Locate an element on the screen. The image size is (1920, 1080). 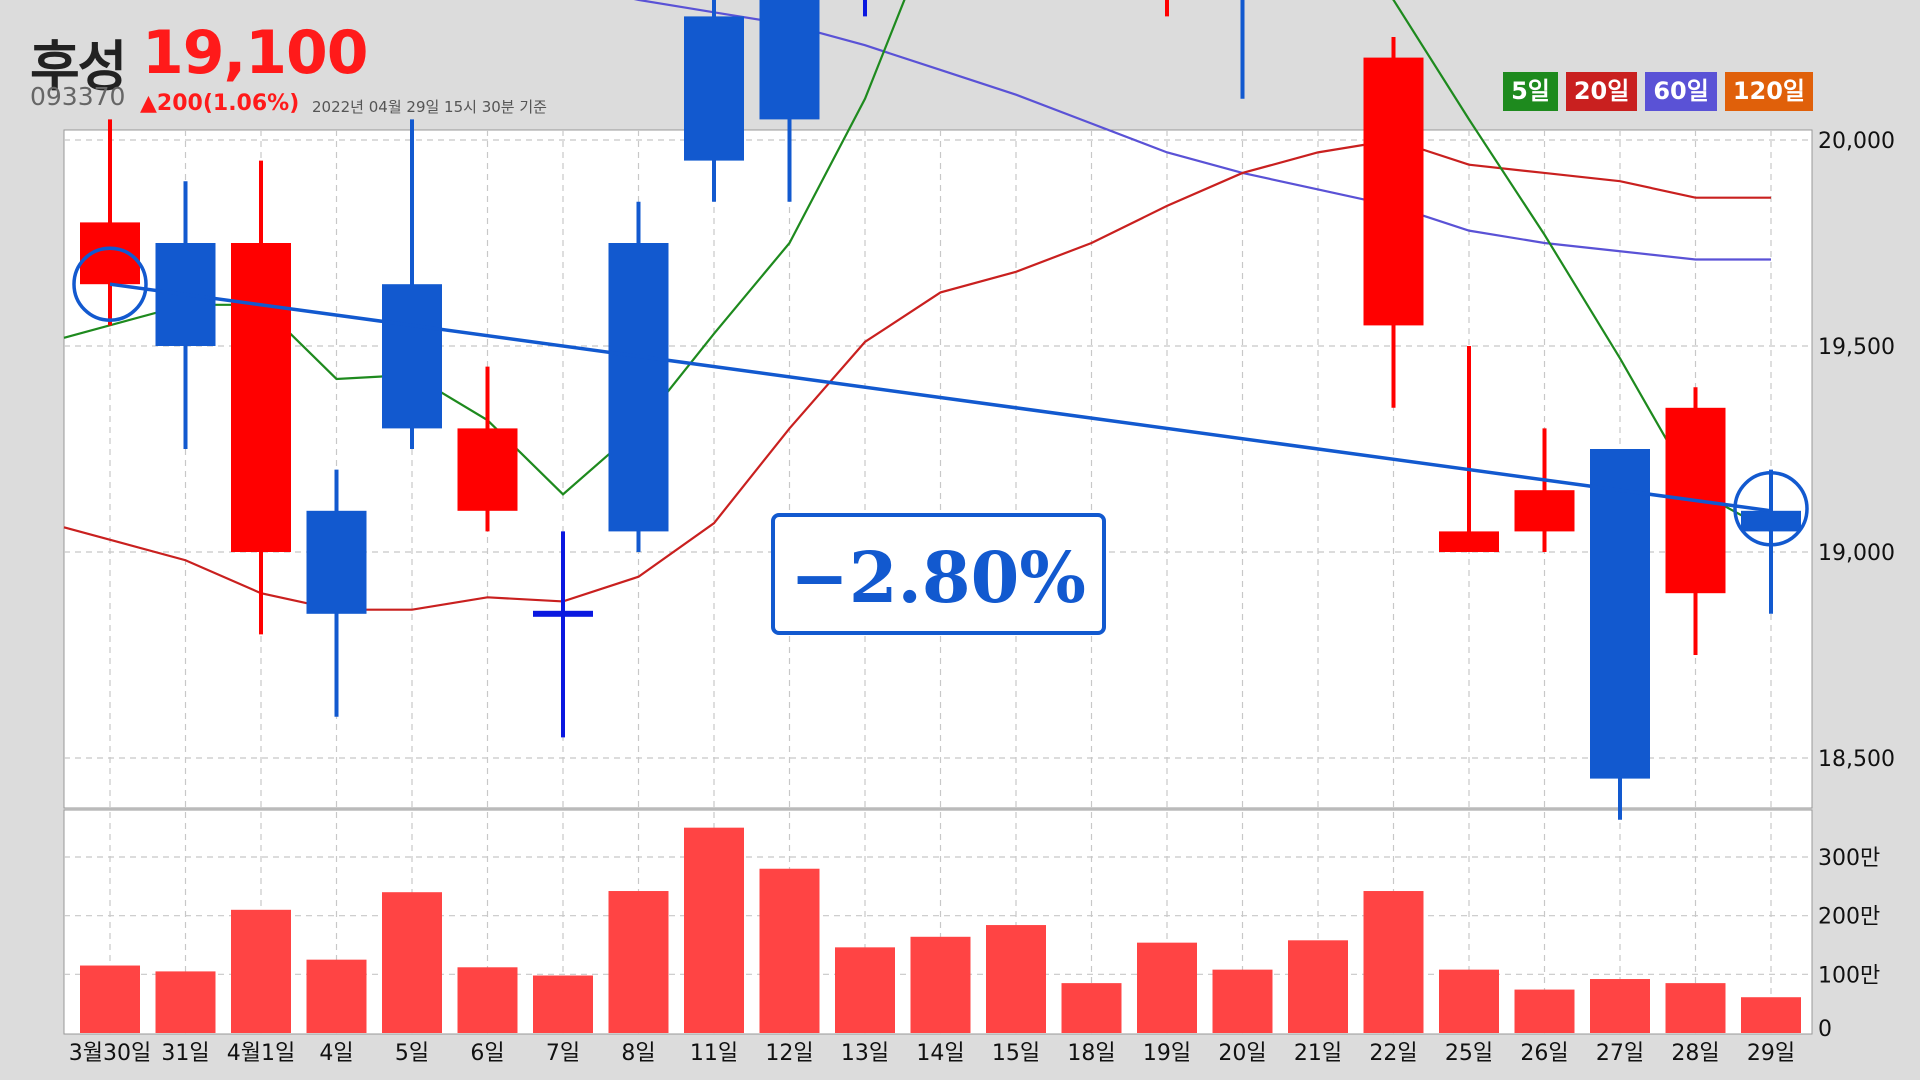
legend-ma60: 60일 is located at coordinates (1681, 91).